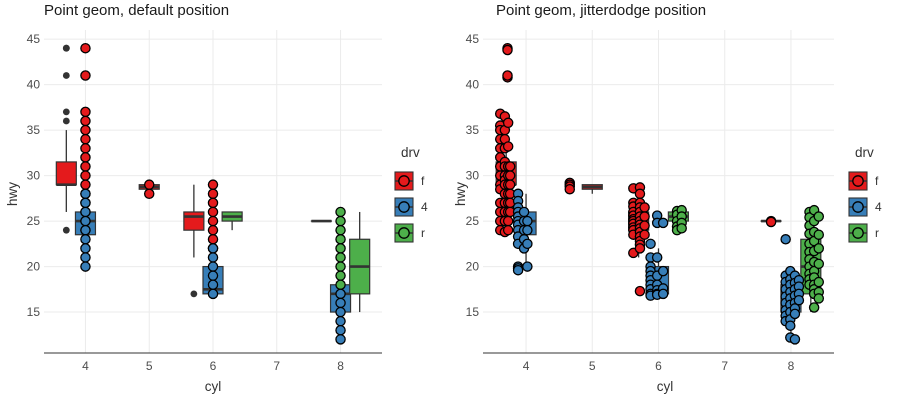  Describe the element at coordinates (473, 130) in the screenshot. I see `right-y-tick-label: 35` at that location.